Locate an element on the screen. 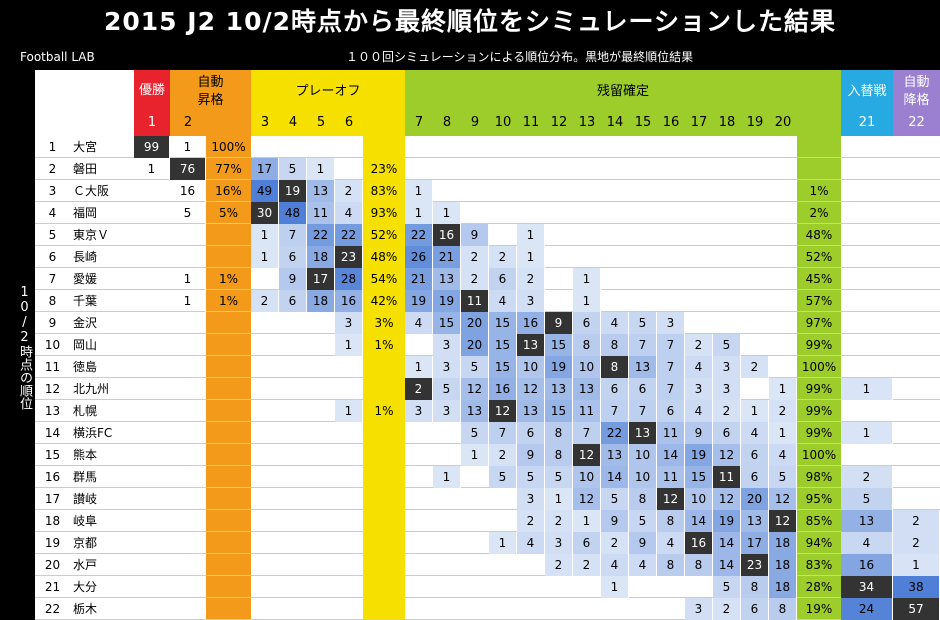 The height and width of the screenshot is (620, 940). probability-cell: 17 is located at coordinates (755, 543).